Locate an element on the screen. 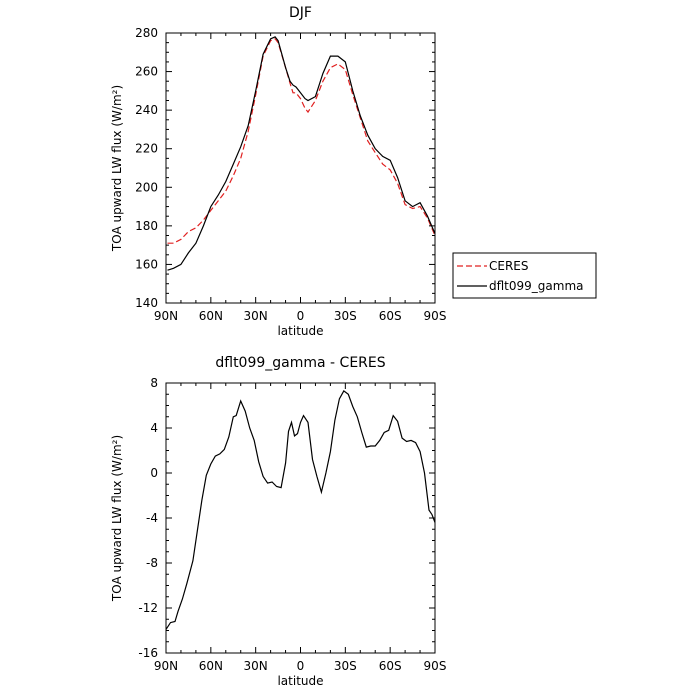  chart-title: dflt099_gamma - CERES is located at coordinates (300, 363).